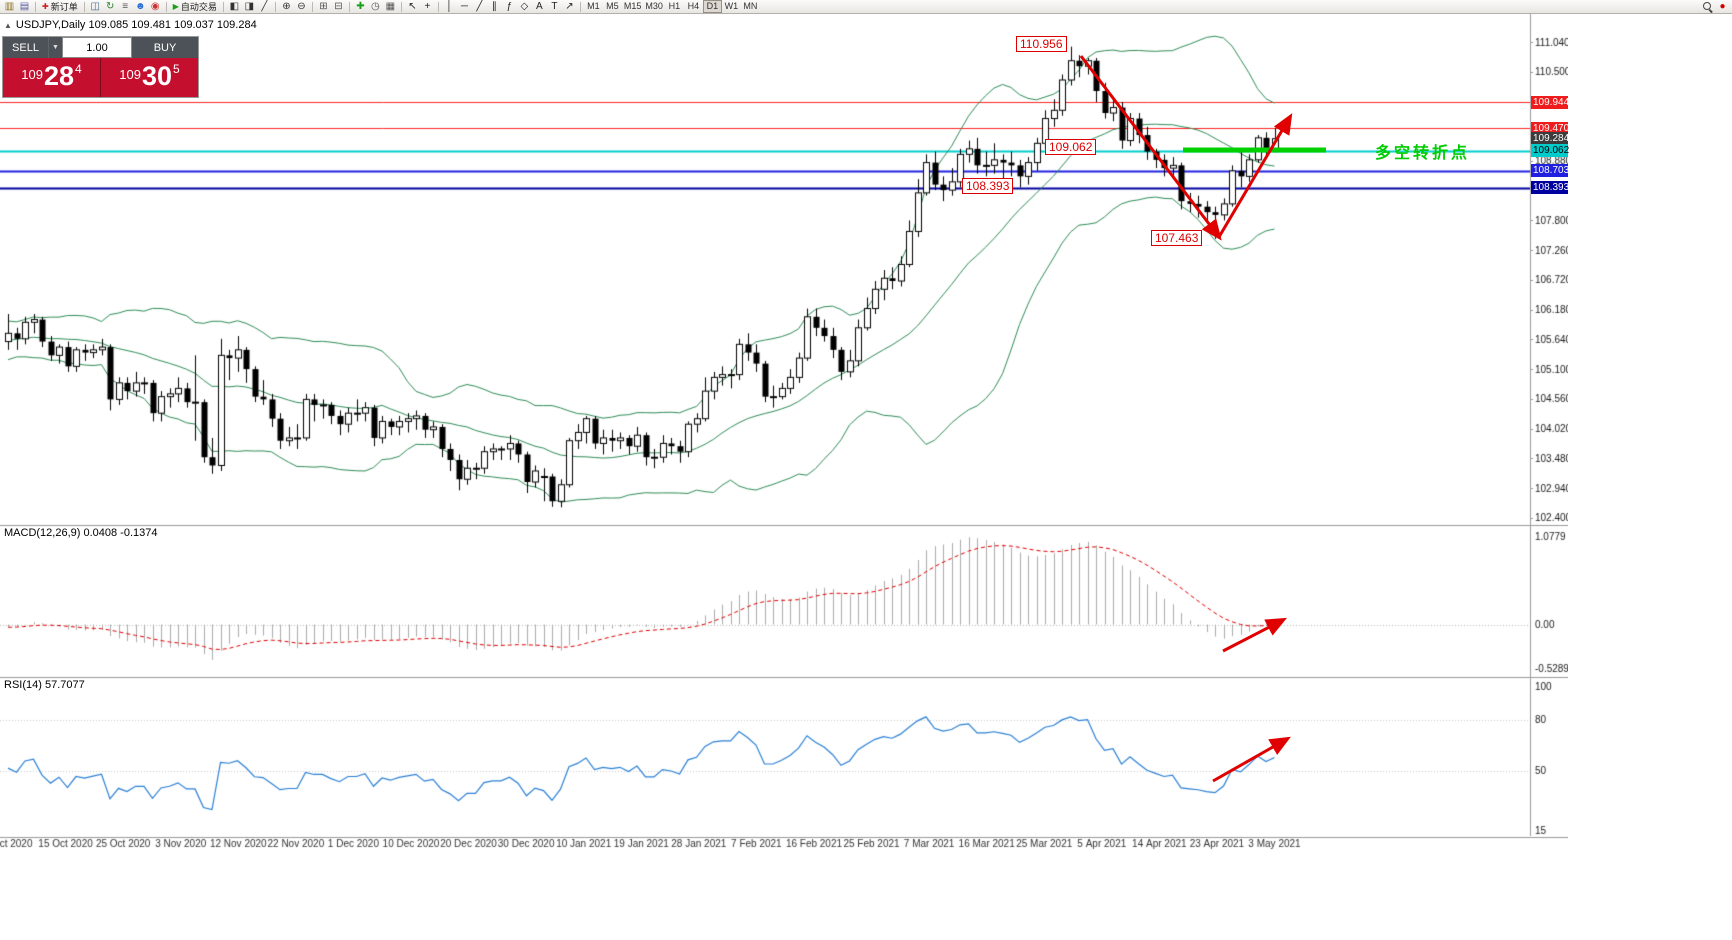  I want to click on auto-trading-button-label: 自动交易, so click(198, 7).